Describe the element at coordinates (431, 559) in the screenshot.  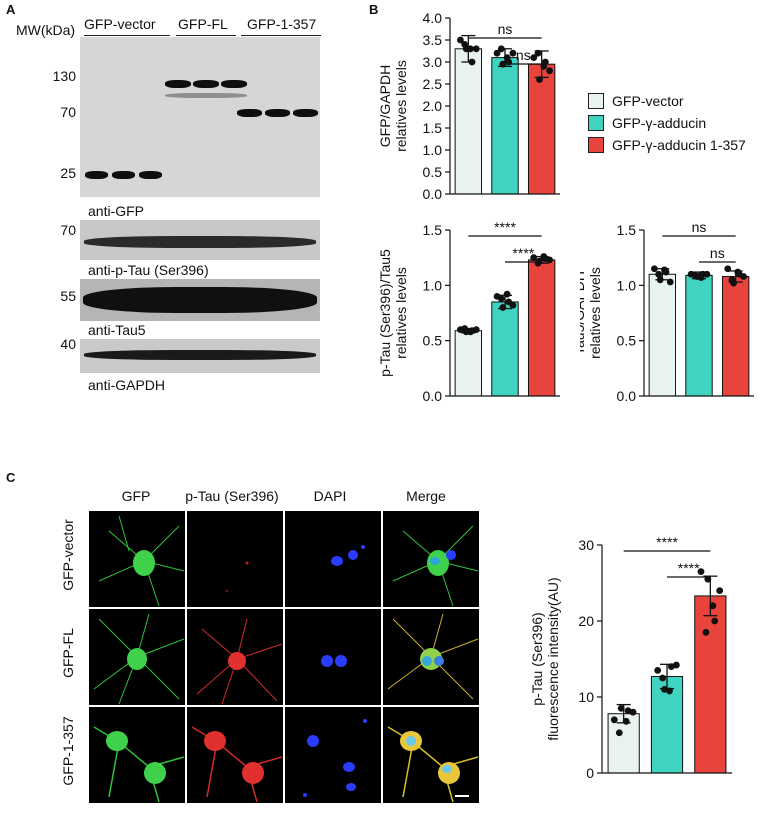
I see `micrograph-vector-merge` at that location.